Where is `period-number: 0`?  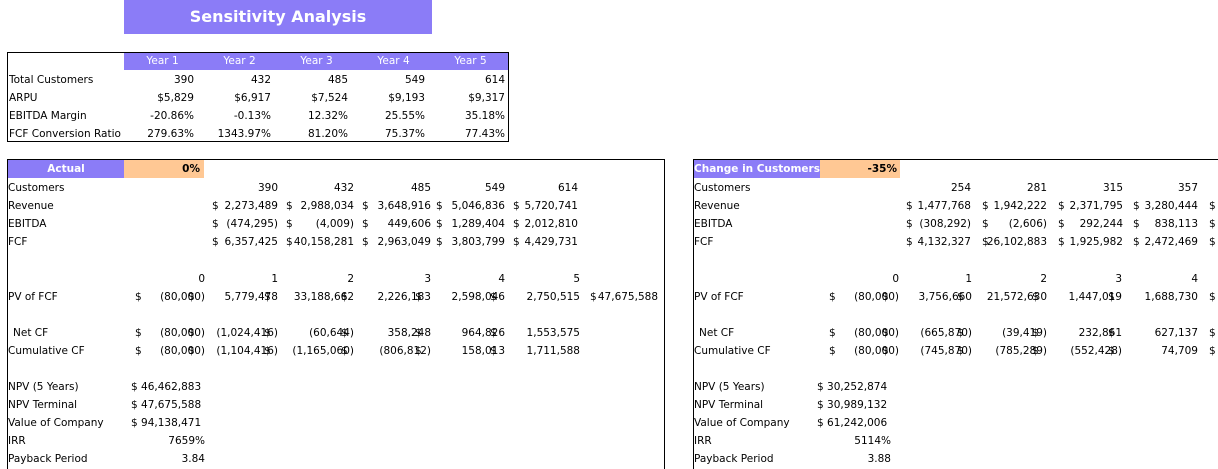 period-number: 0 is located at coordinates (895, 279).